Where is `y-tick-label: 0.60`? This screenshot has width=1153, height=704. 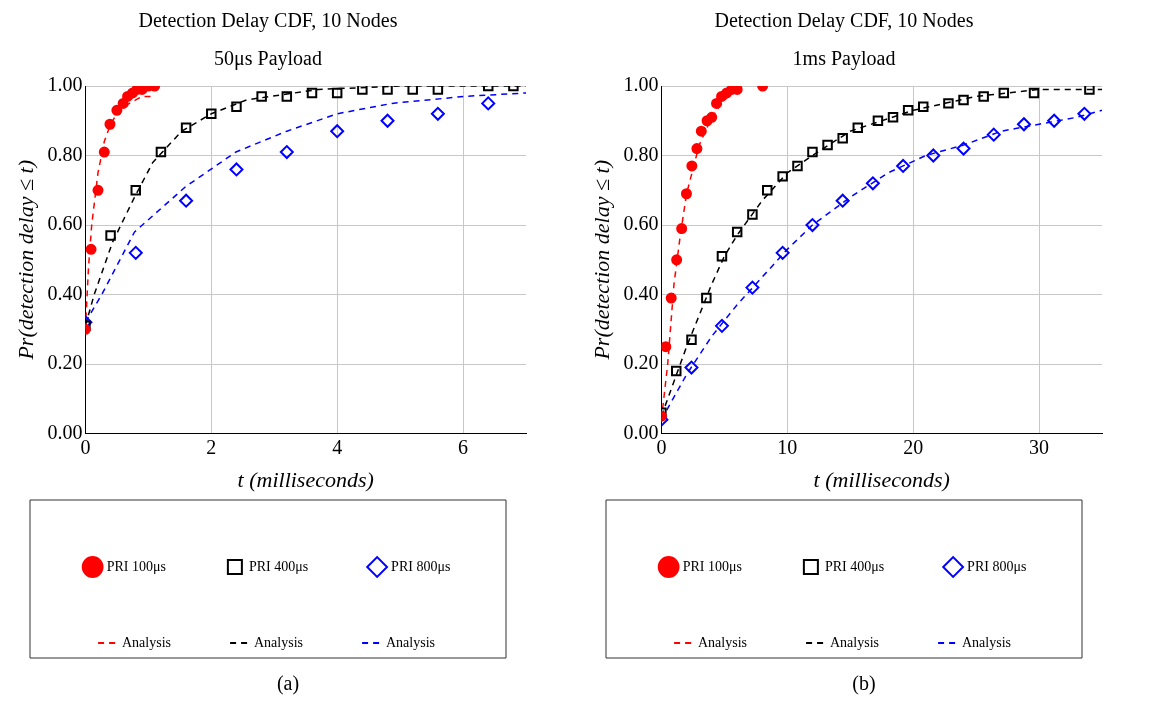 y-tick-label: 0.60 is located at coordinates (641, 223).